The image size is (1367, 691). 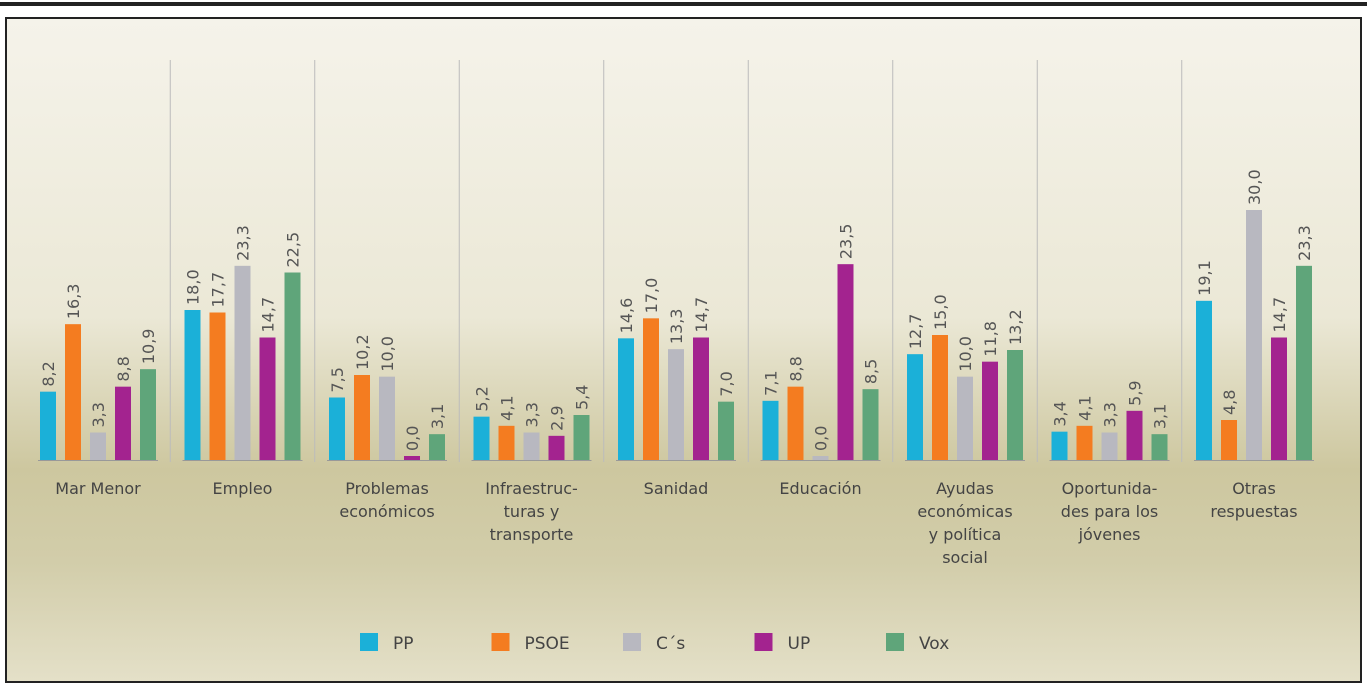 What do you see at coordinates (964, 523) in the screenshot?
I see `x-tick-label: Ayudas económicas y política social` at bounding box center [964, 523].